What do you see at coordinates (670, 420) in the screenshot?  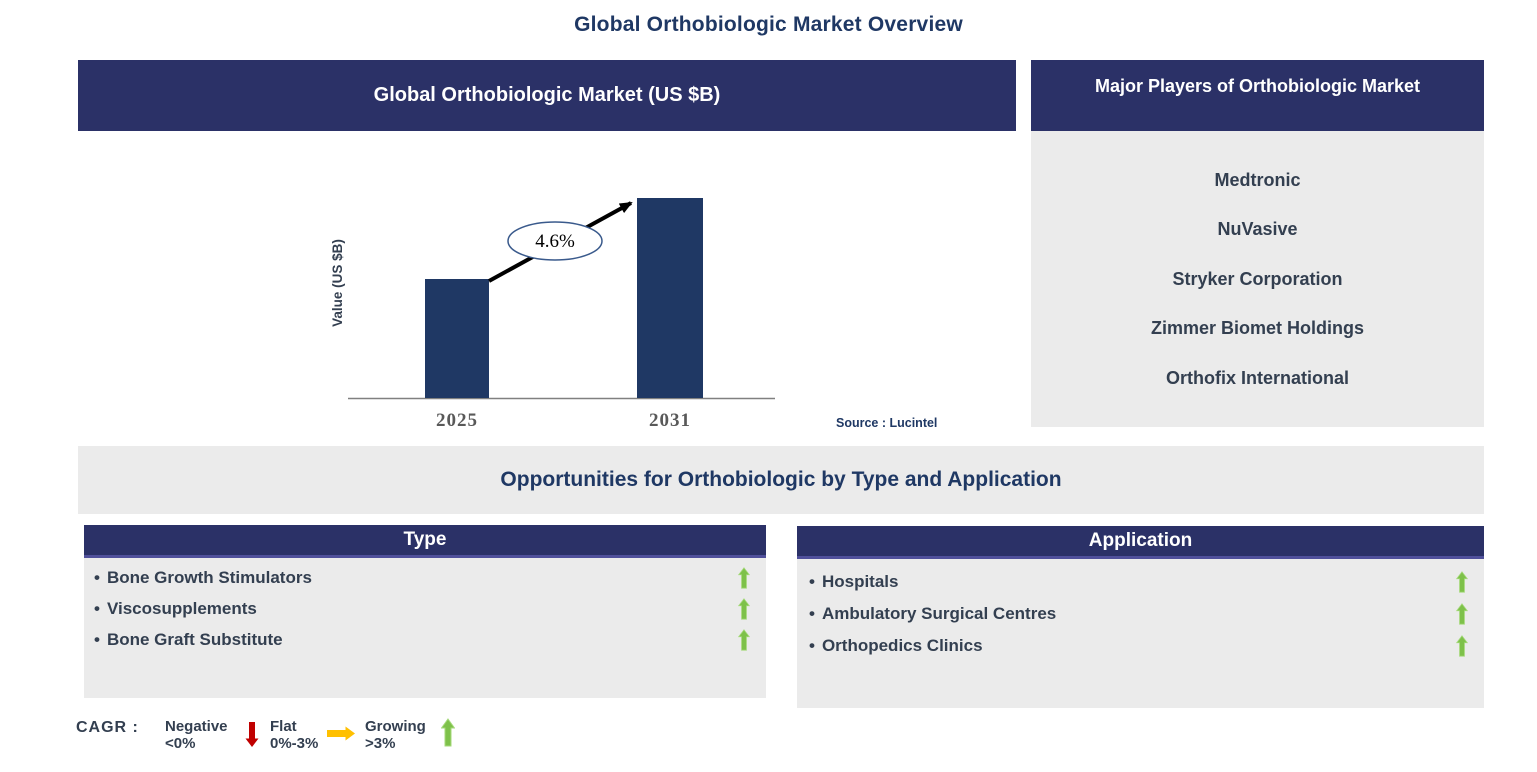 I see `x-tick-2031: 2031` at bounding box center [670, 420].